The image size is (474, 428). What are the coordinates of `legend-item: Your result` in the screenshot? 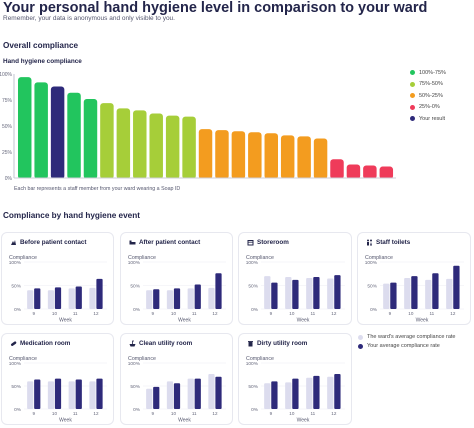 It's located at (428, 119).